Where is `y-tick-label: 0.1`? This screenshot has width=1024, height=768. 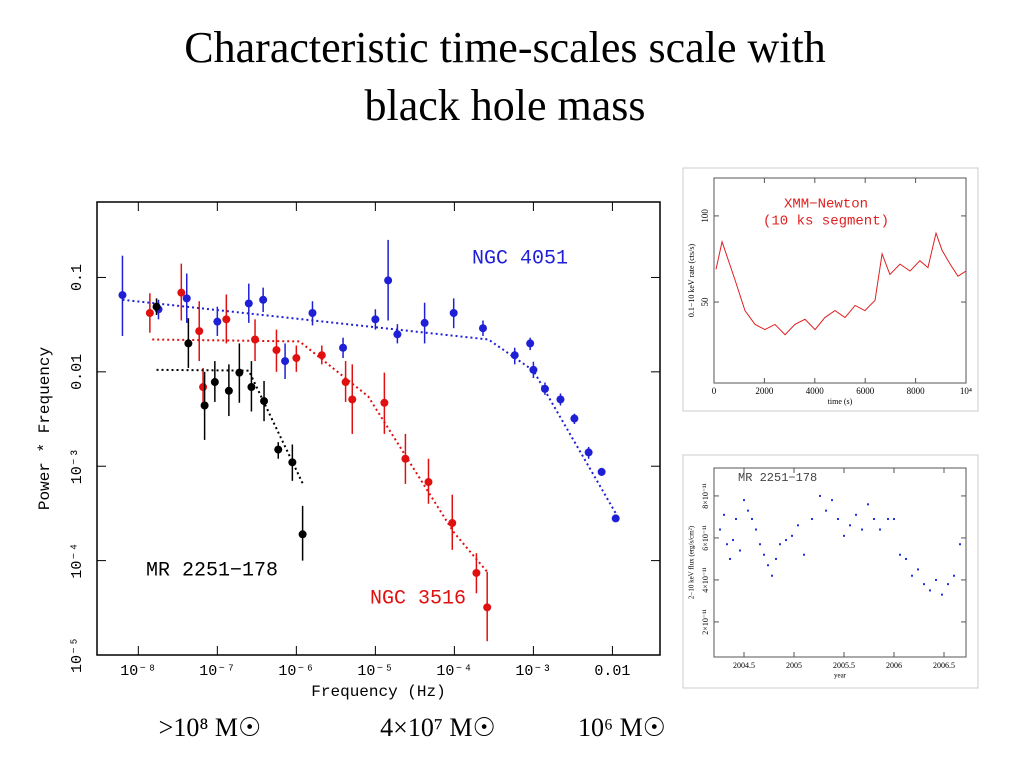 y-tick-label: 0.1 is located at coordinates (77, 277).